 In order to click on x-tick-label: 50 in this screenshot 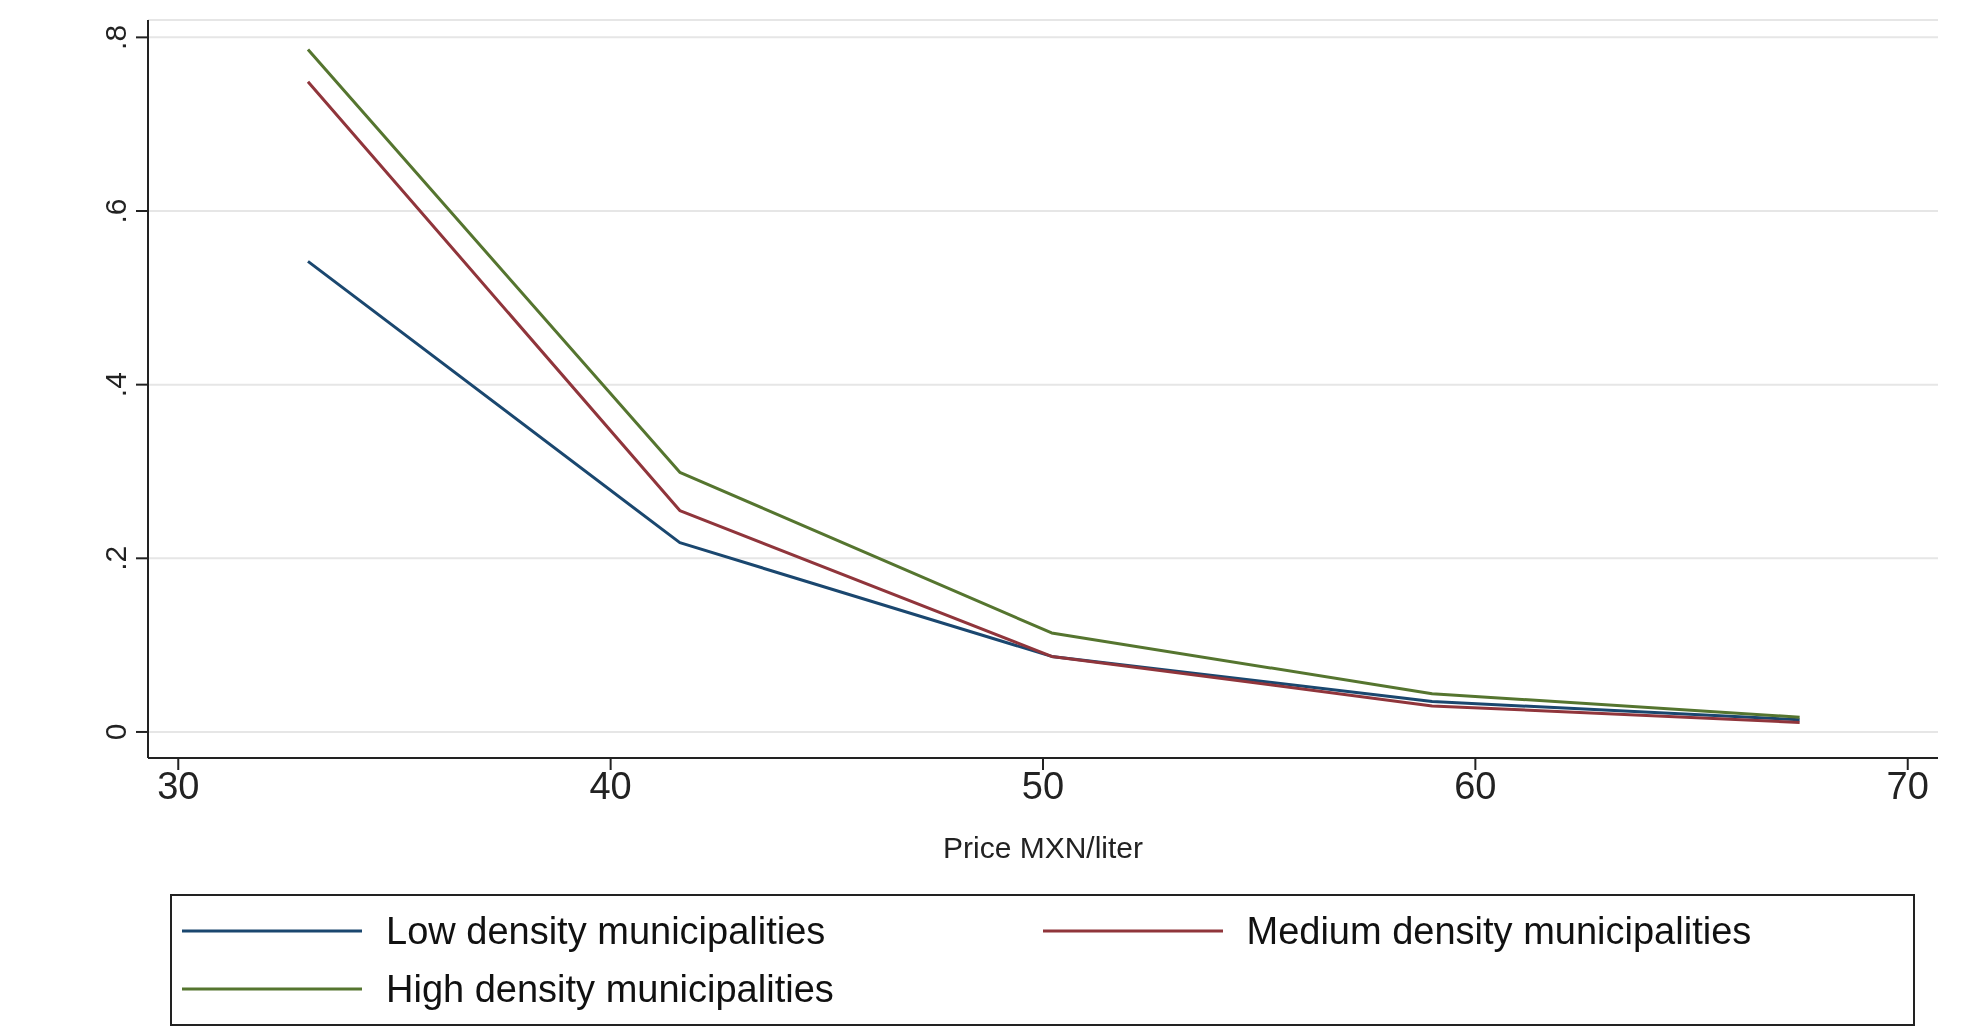, I will do `click(1043, 785)`.